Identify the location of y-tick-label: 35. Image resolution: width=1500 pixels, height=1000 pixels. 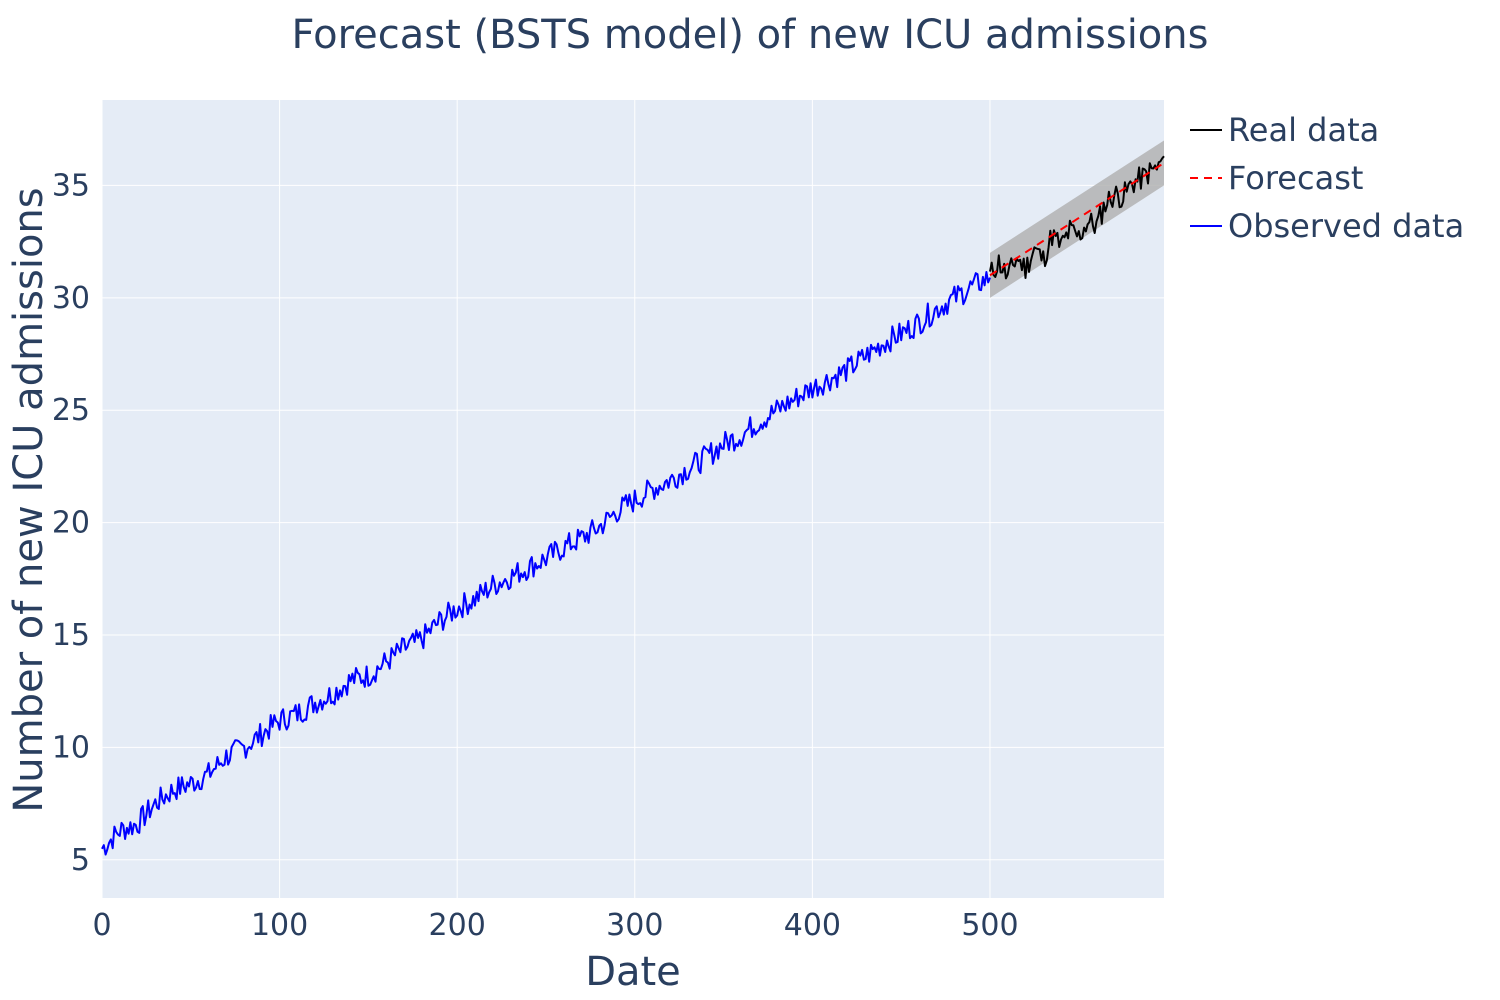
(71, 185).